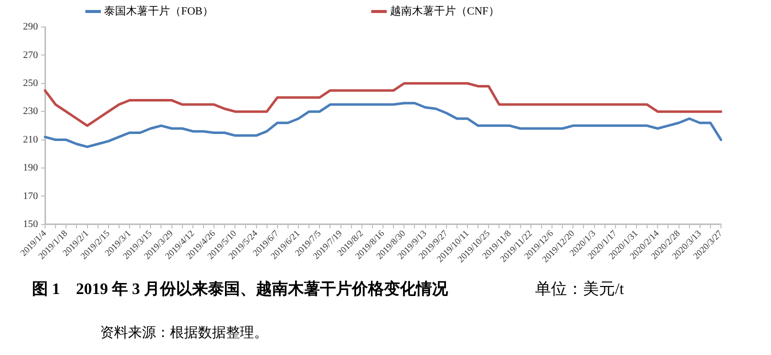  What do you see at coordinates (522, 11) in the screenshot?
I see `legend-label: 越南木薯干片（CNF）` at bounding box center [522, 11].